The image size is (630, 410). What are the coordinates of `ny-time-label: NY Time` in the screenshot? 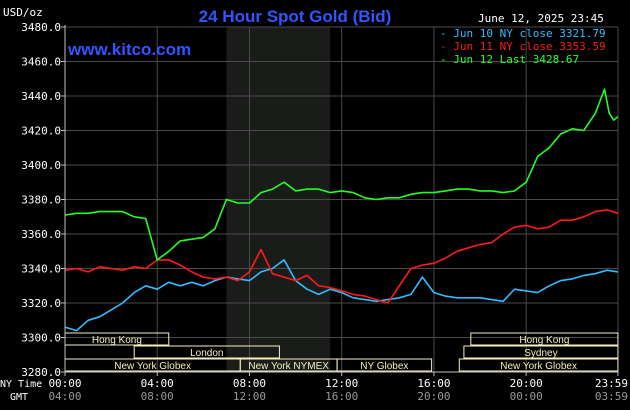 It's located at (21, 384).